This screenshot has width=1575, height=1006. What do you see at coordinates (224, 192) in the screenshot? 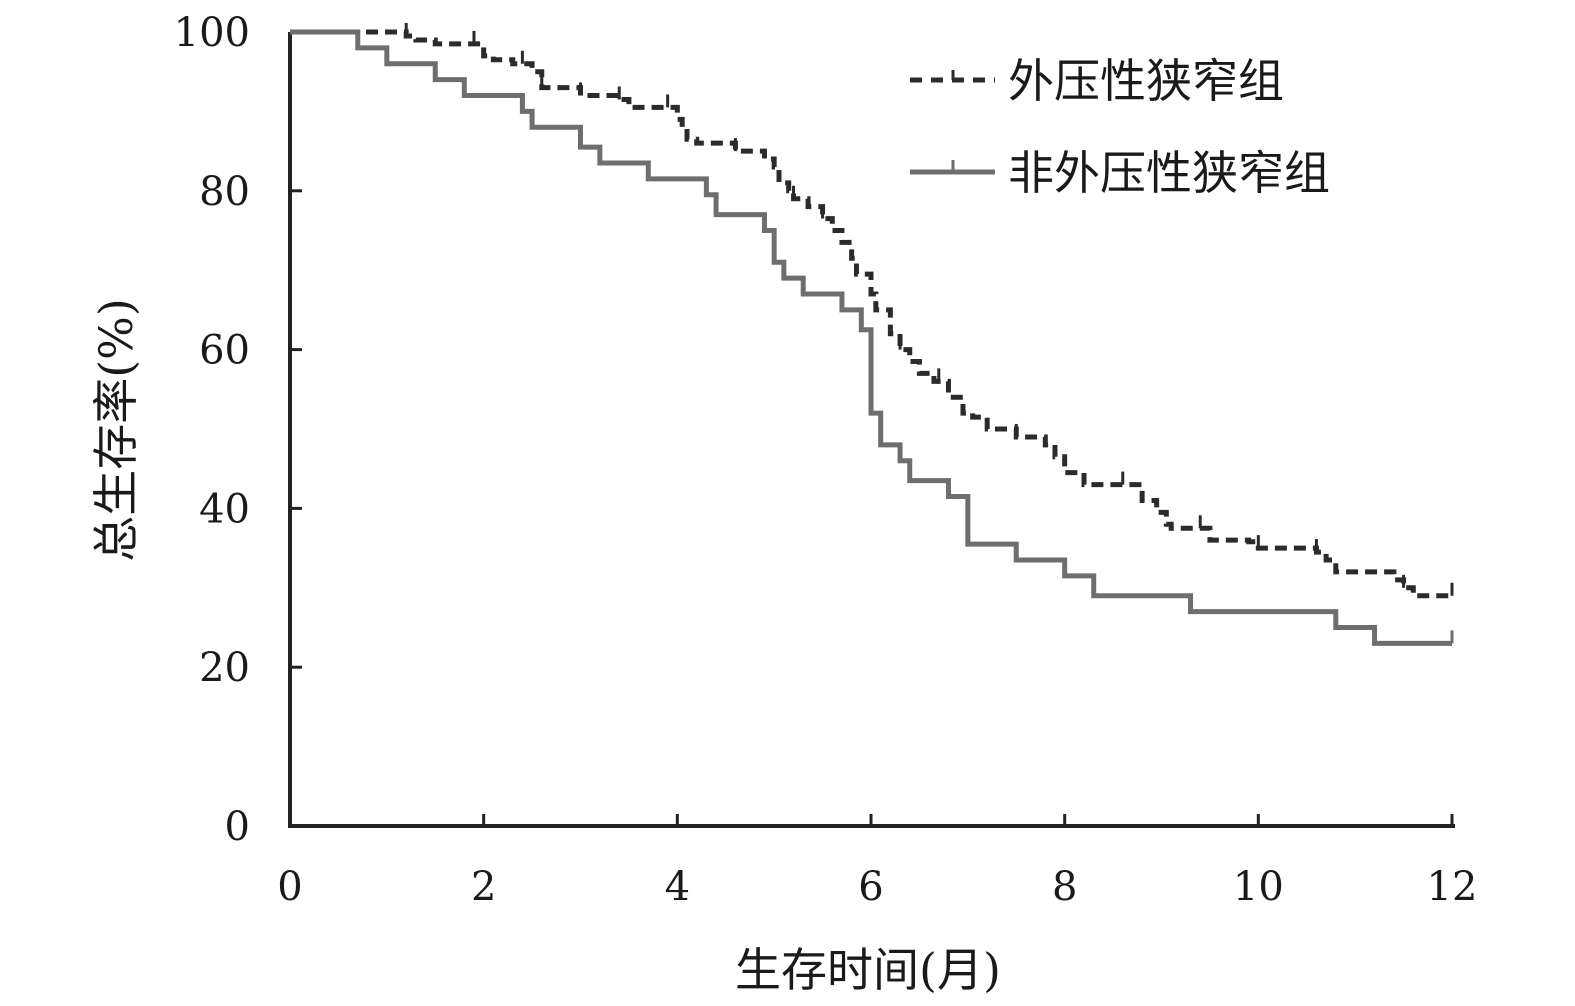
I see `y-tick-label: 80` at bounding box center [224, 192].